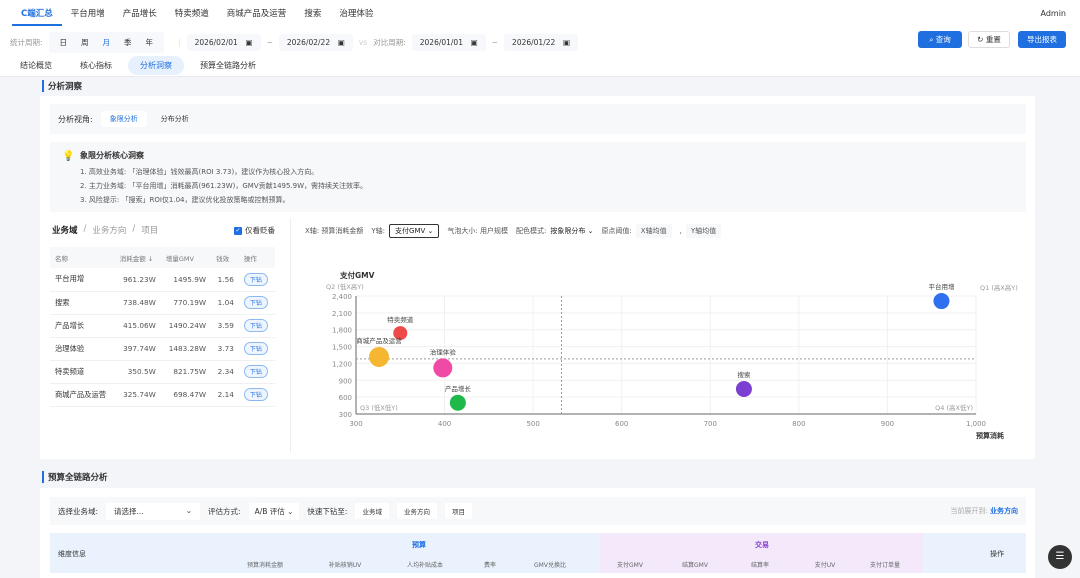 The height and width of the screenshot is (578, 1080). I want to click on select-domain-label: 选择业务域:, so click(78, 511).